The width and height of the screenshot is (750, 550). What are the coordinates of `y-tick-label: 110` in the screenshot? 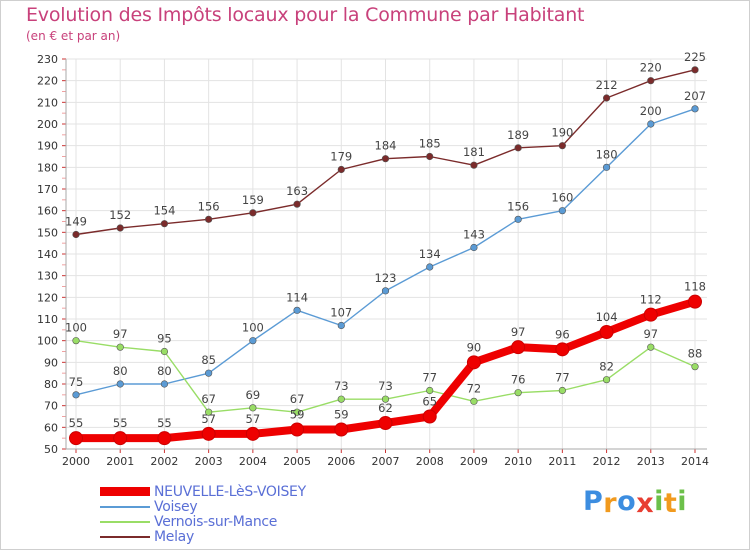 It's located at (47, 319).